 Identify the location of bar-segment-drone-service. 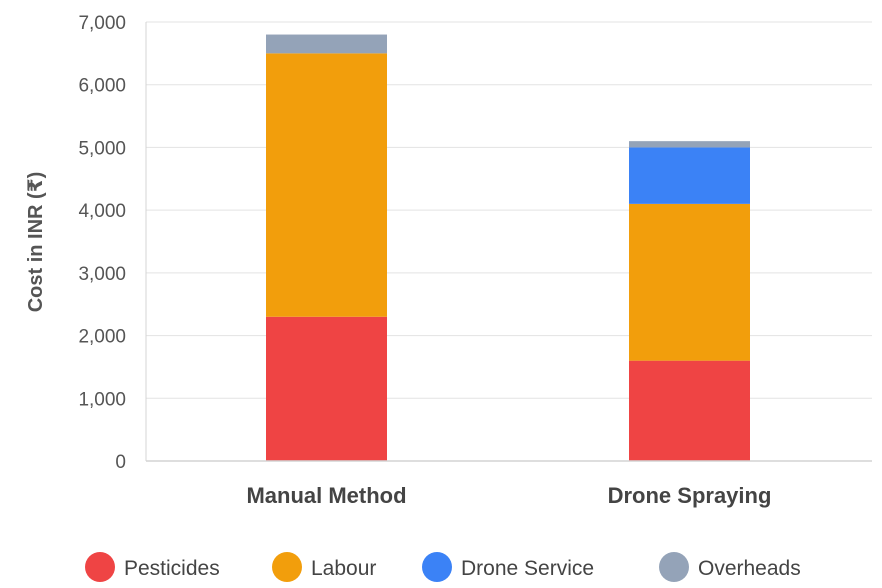
(689, 175).